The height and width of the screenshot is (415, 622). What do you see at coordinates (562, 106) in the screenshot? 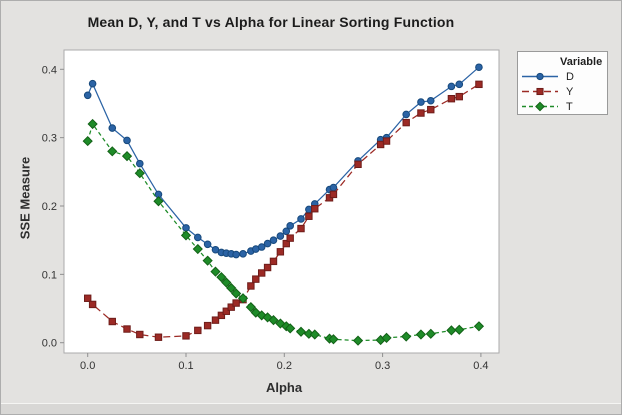
I see `legend-entry-T: T` at bounding box center [562, 106].